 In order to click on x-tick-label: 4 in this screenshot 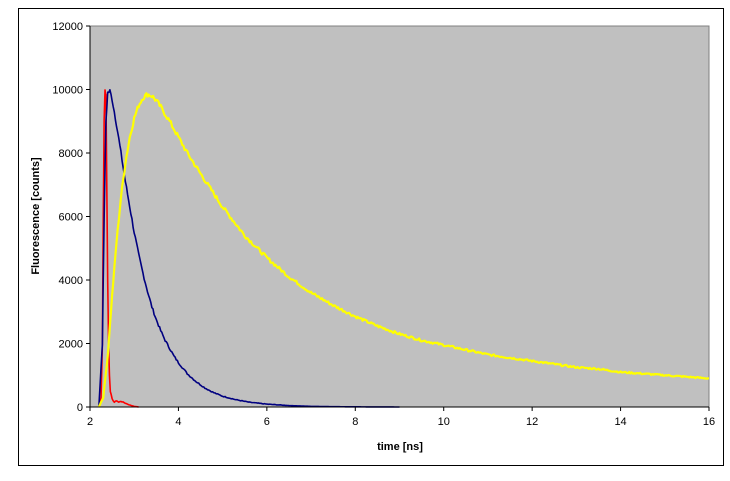, I will do `click(178, 422)`.